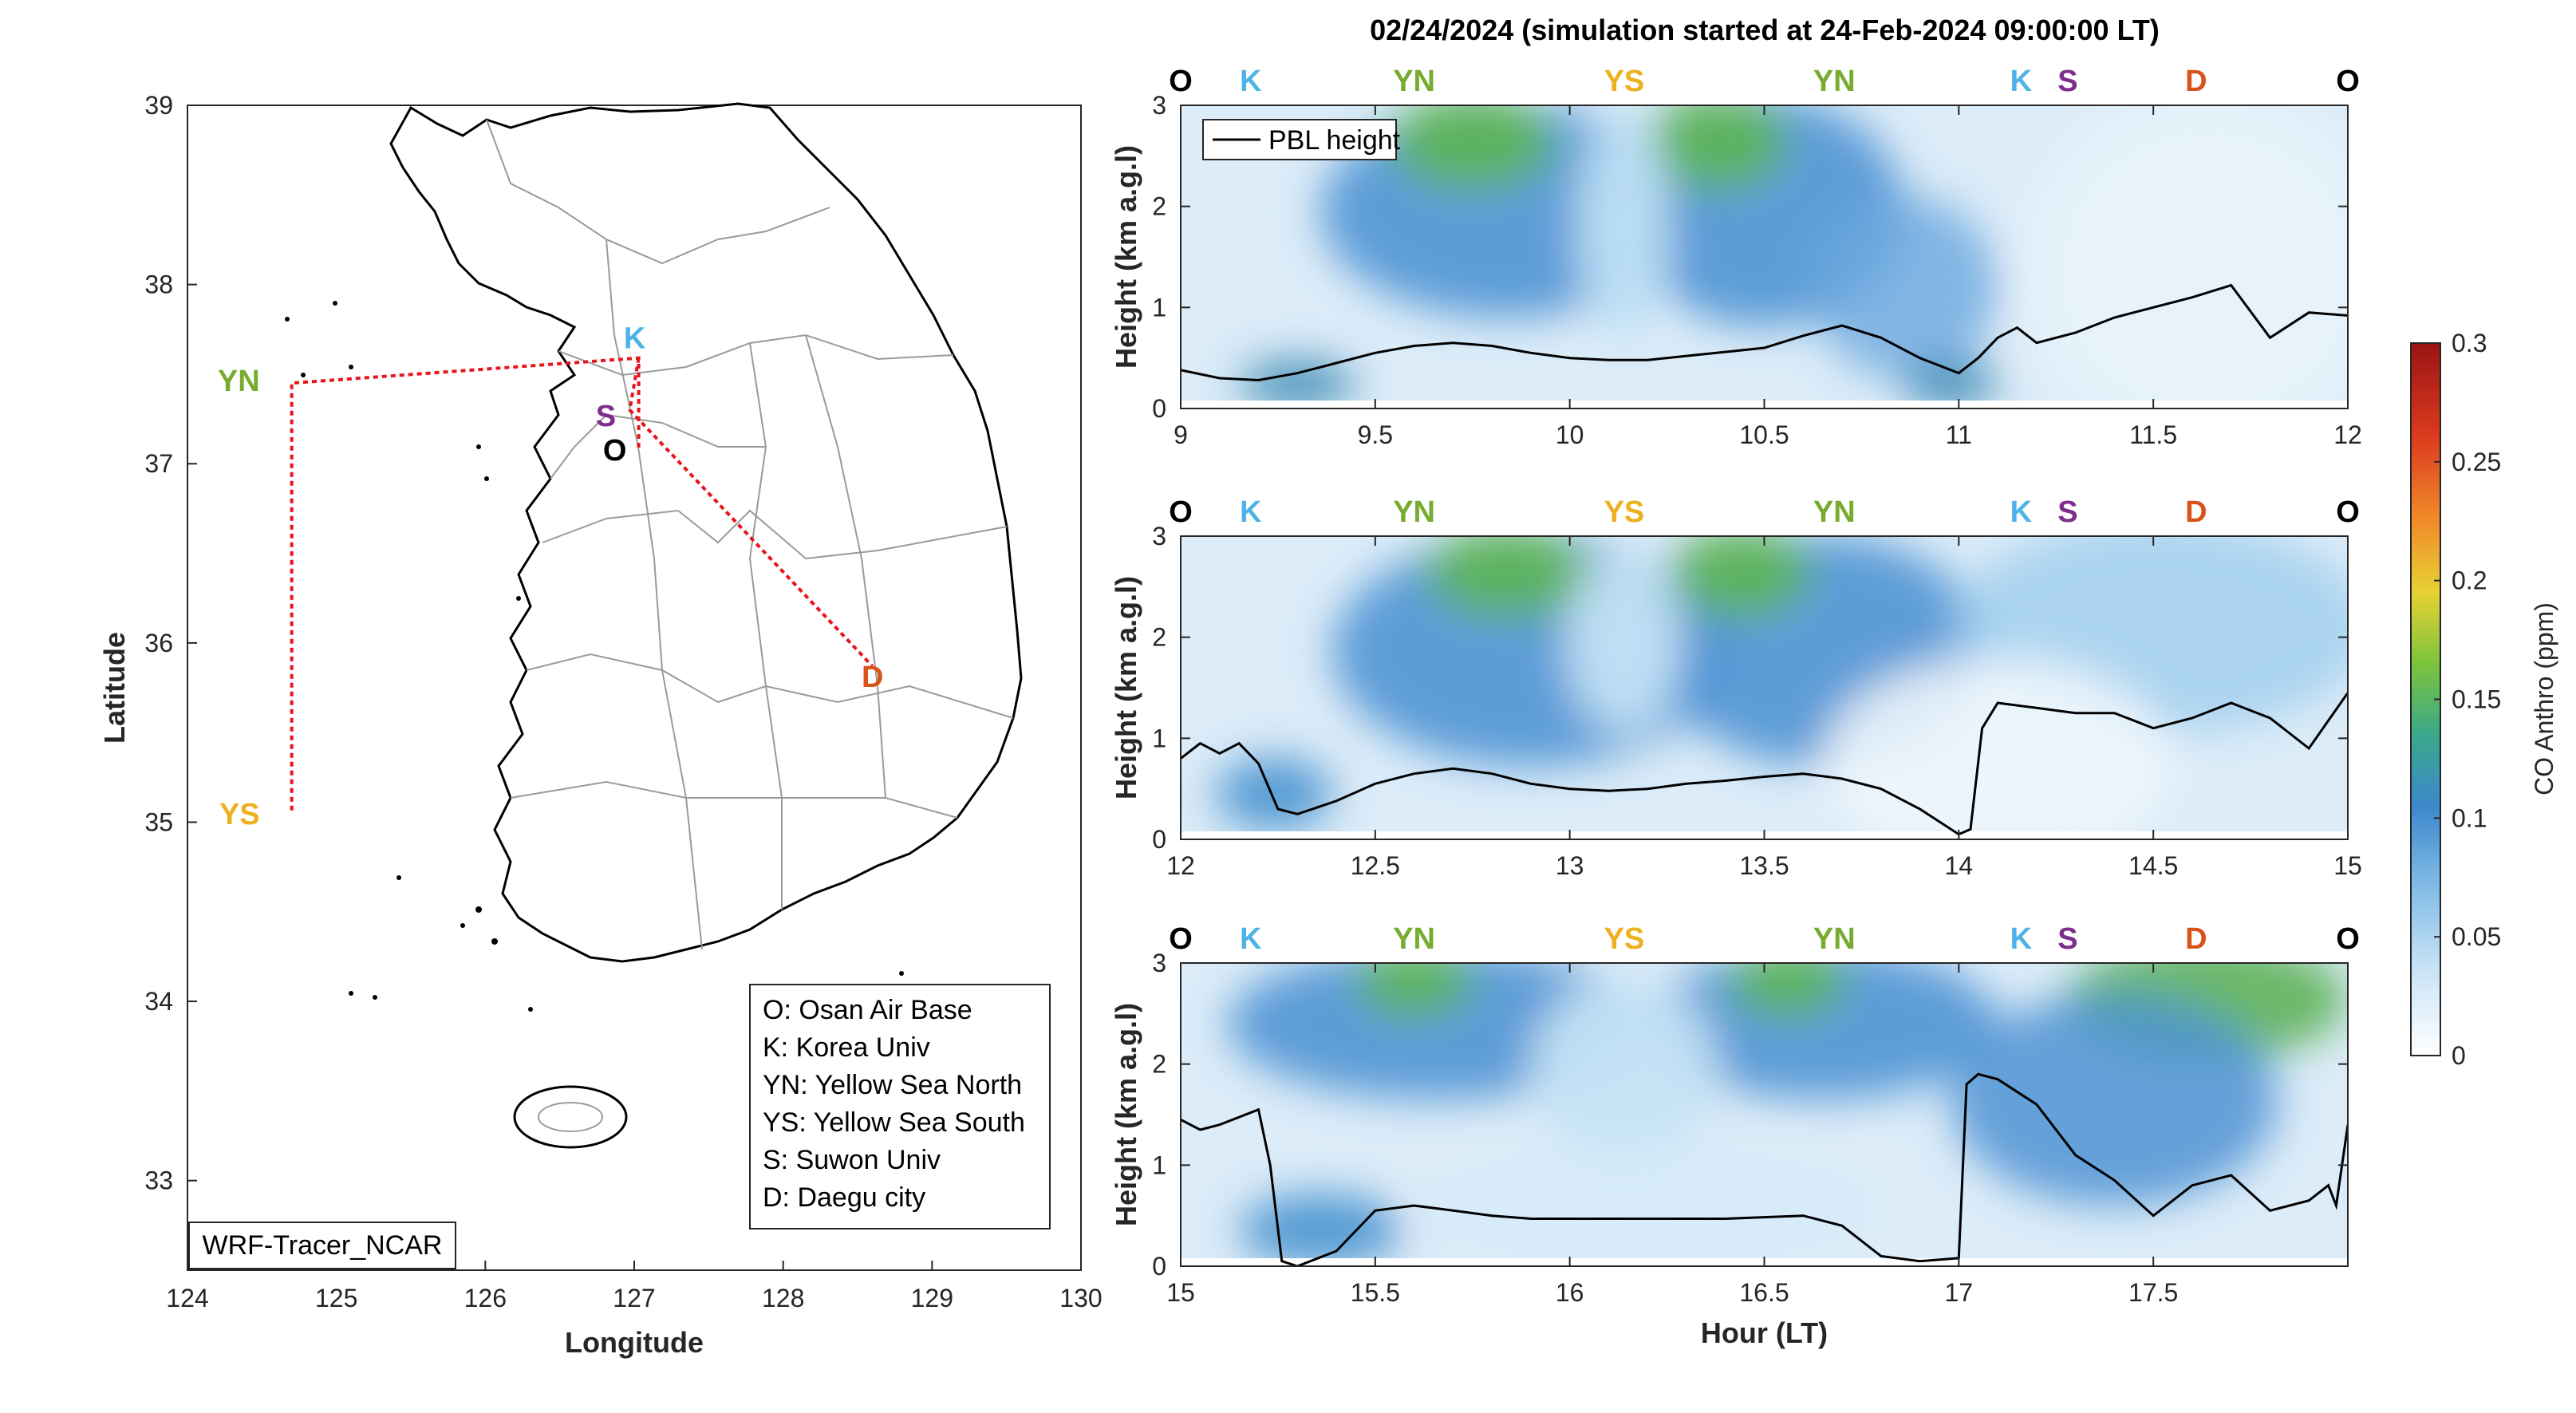  I want to click on model-badge-box, so click(322, 1245).